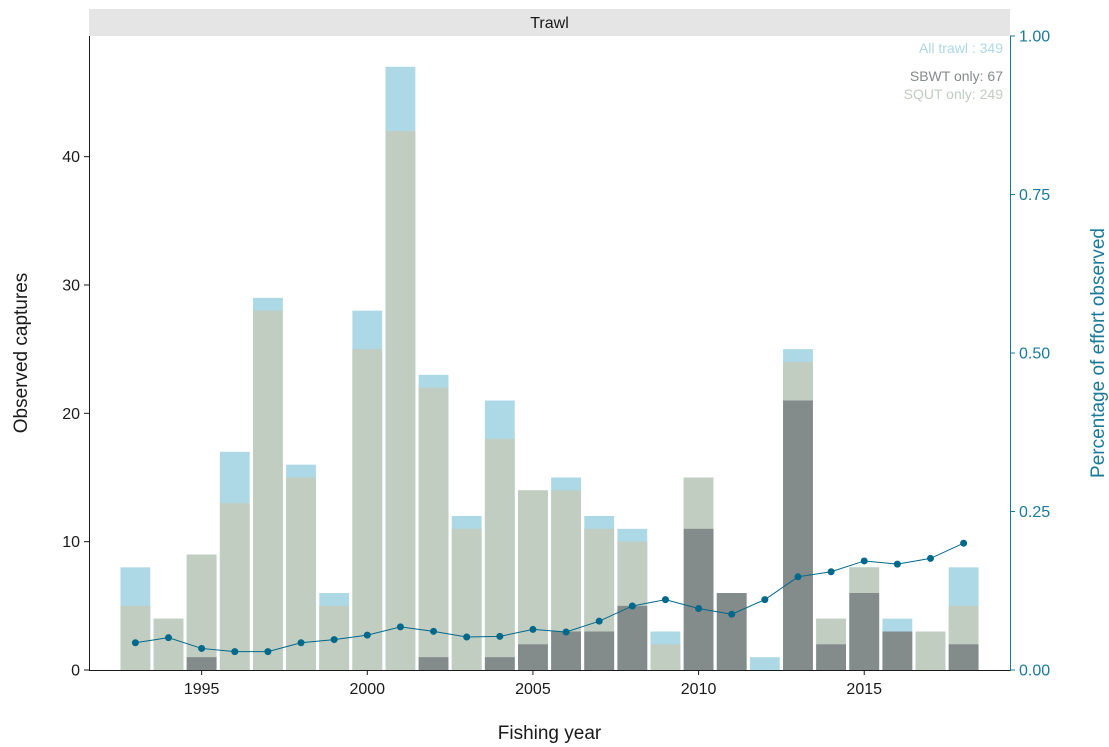  What do you see at coordinates (268, 652) in the screenshot?
I see `effort-point-1997` at bounding box center [268, 652].